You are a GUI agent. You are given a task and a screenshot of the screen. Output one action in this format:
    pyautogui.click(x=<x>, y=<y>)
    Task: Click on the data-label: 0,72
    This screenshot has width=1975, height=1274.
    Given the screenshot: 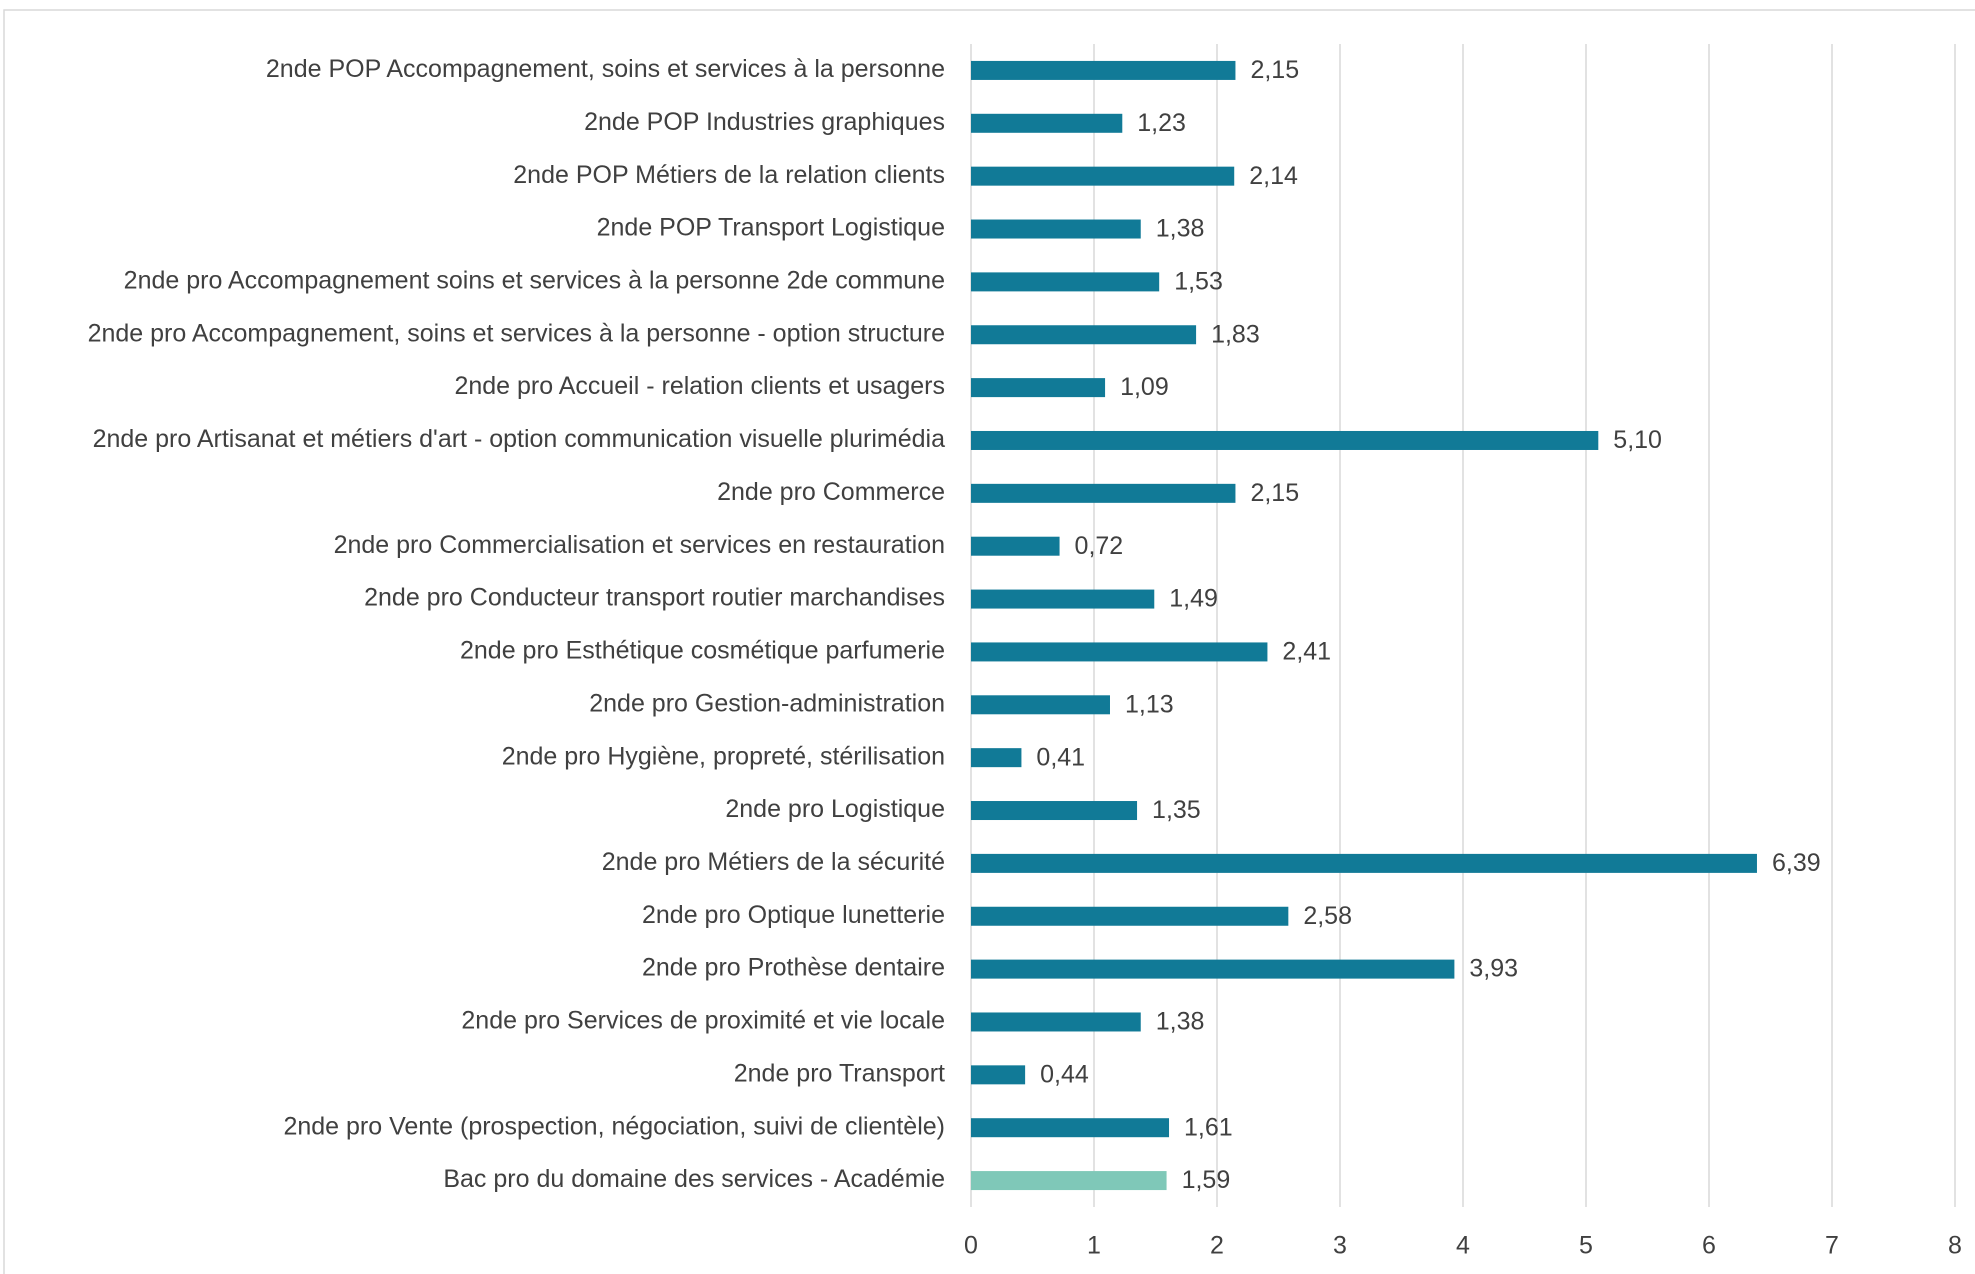 What is the action you would take?
    pyautogui.click(x=1099, y=546)
    